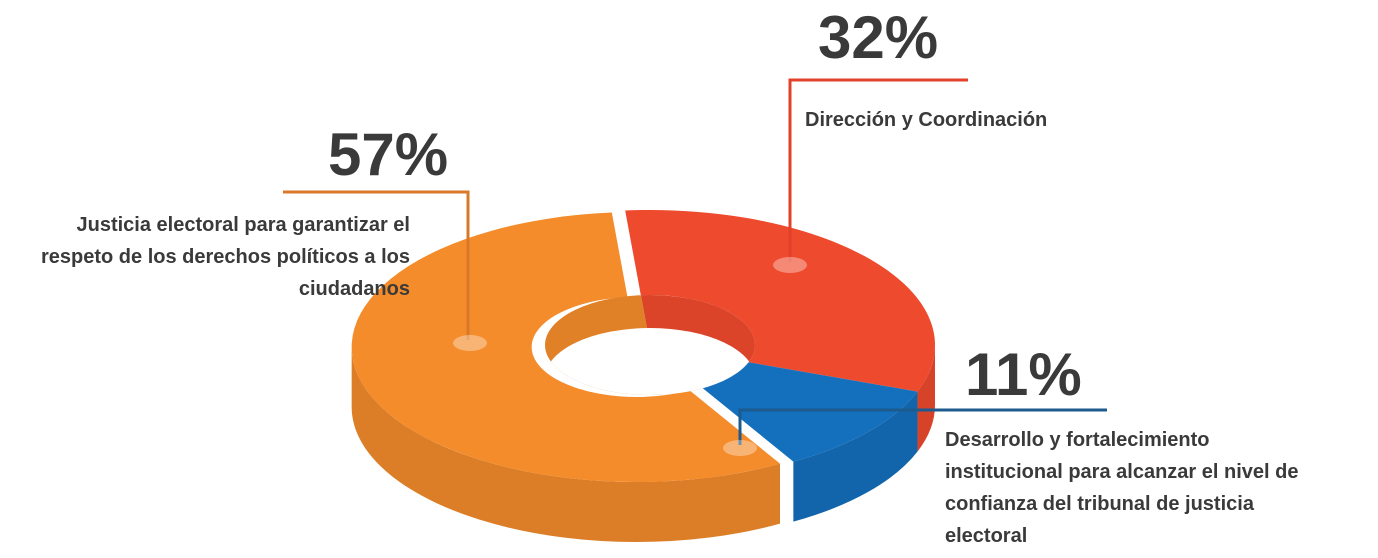 This screenshot has width=1378, height=558. I want to click on hole-floor, so click(650, 361).